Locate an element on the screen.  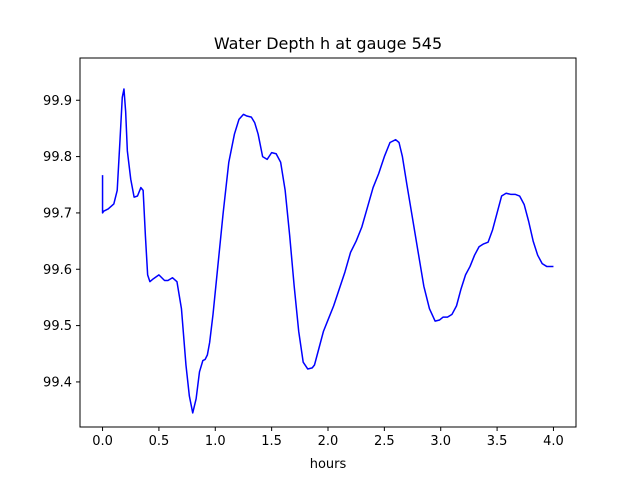
x-tick-label: 2.0 is located at coordinates (328, 441).